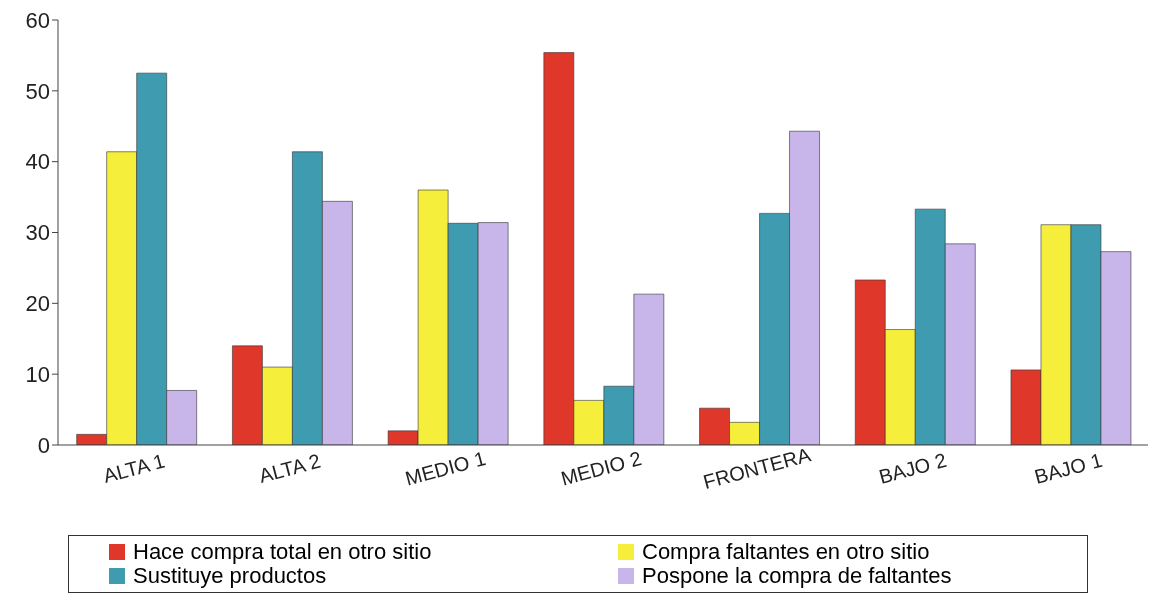  Describe the element at coordinates (37, 91) in the screenshot. I see `y-tick-label: 50` at that location.